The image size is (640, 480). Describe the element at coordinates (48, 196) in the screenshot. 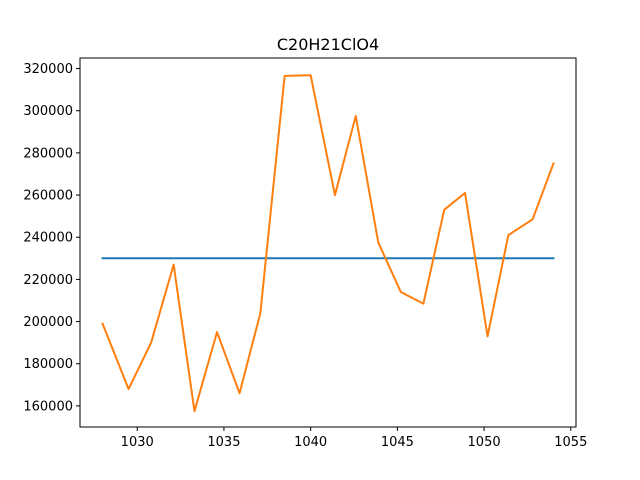

I see `y-tick-label: 260000` at that location.